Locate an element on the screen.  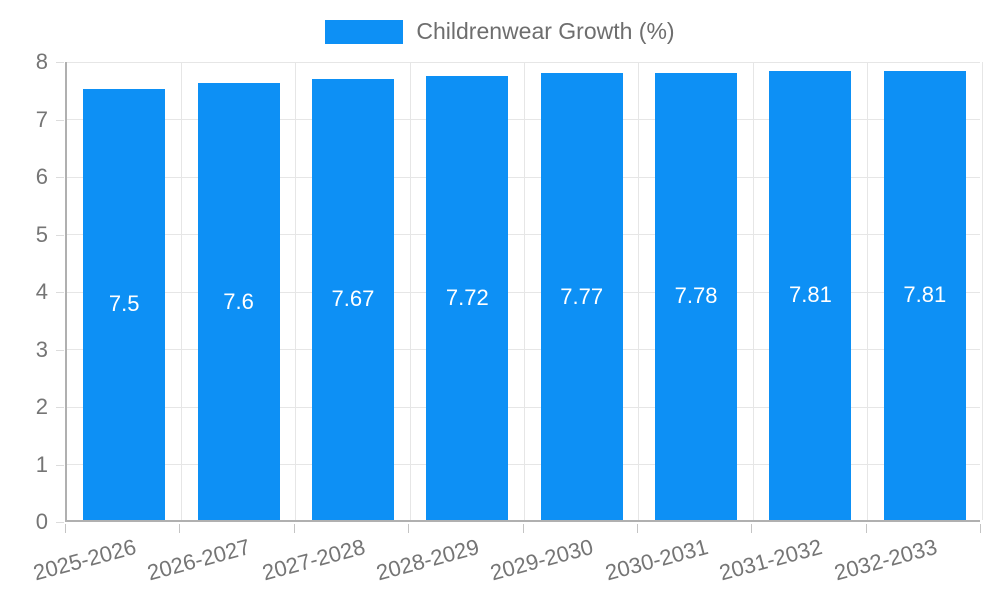
bar-value-label: 7.72 is located at coordinates (467, 298).